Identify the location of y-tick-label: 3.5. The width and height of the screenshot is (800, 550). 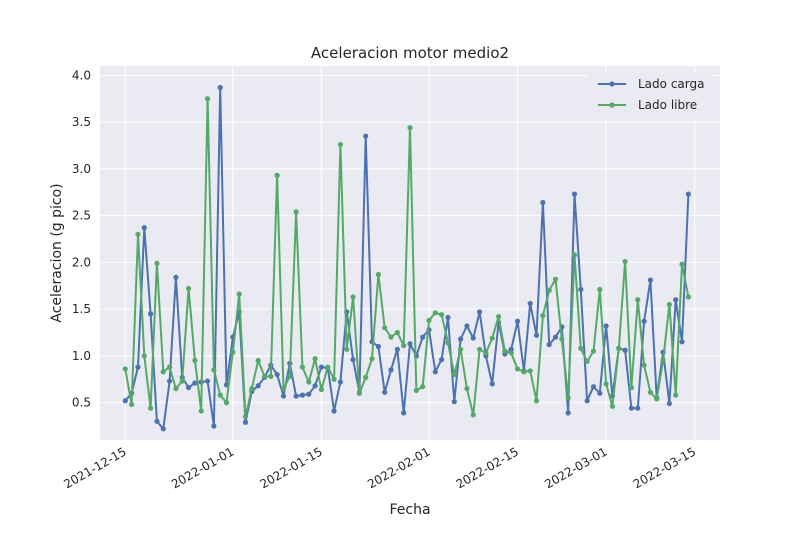
(81, 122).